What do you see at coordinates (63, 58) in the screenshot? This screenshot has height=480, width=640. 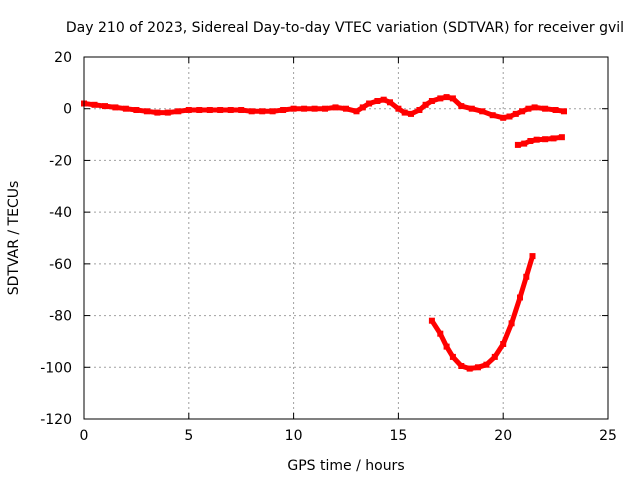 I see `y-tick-label: 20` at bounding box center [63, 58].